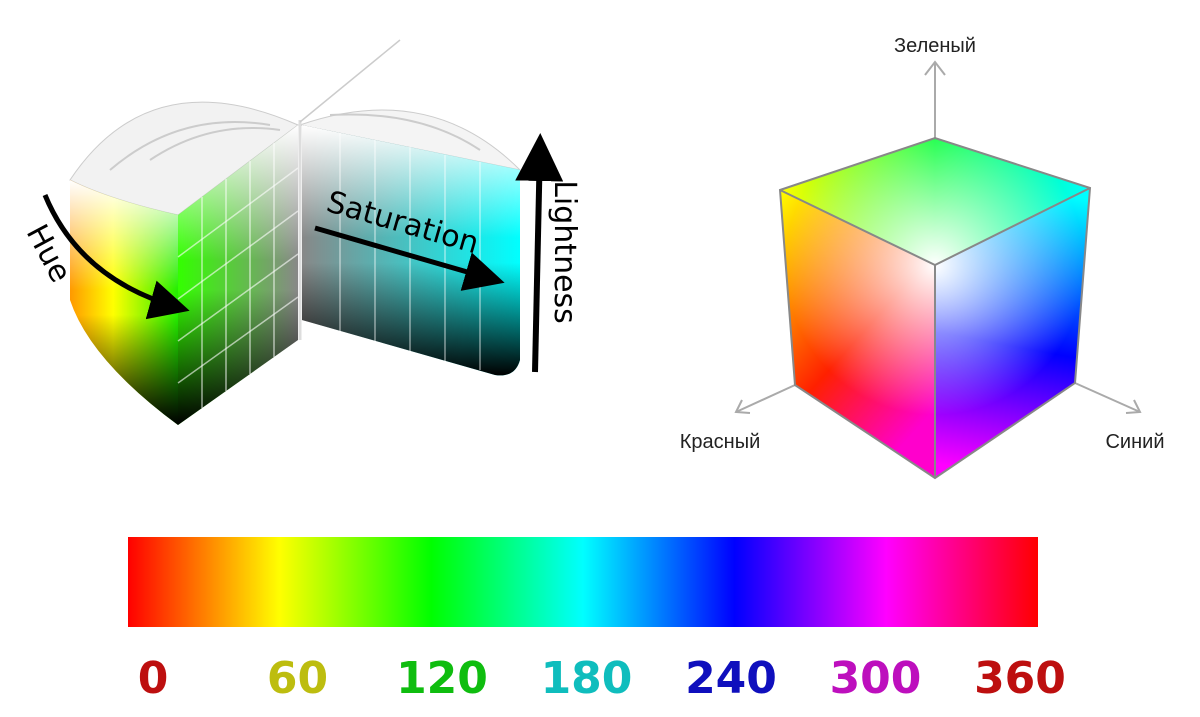 The height and width of the screenshot is (717, 1200). I want to click on hue-tick-label: 240, so click(731, 678).